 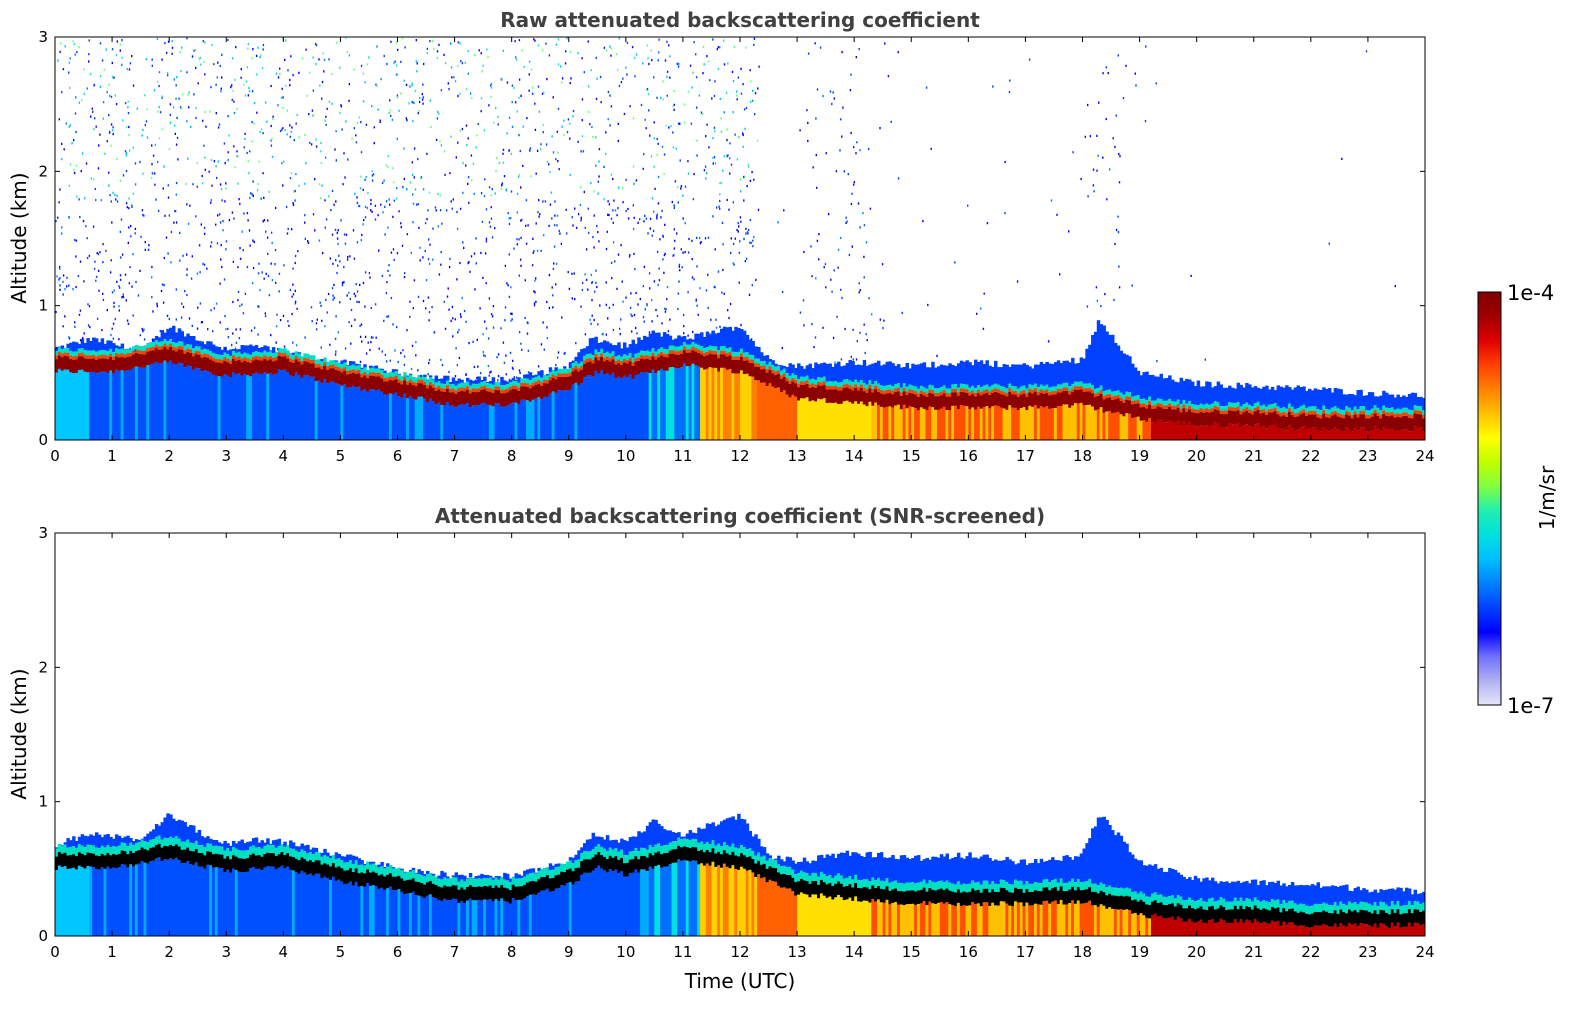 I want to click on heatmap-area, so click(x=740, y=874).